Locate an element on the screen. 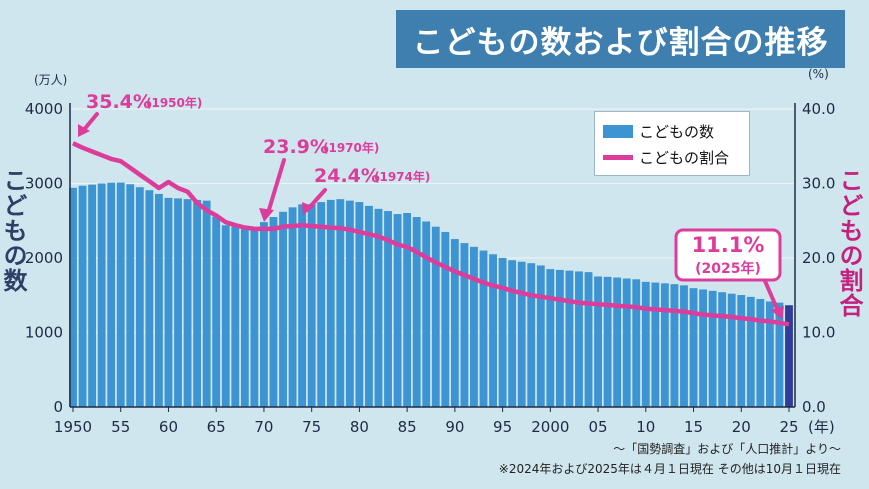  x-tick-label: 95 is located at coordinates (502, 427).